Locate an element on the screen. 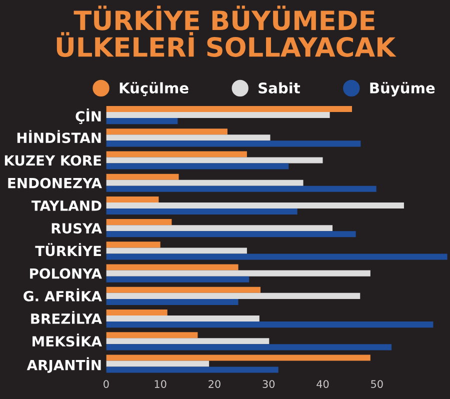  y-tick-label: TAYLAND is located at coordinates (66, 205).